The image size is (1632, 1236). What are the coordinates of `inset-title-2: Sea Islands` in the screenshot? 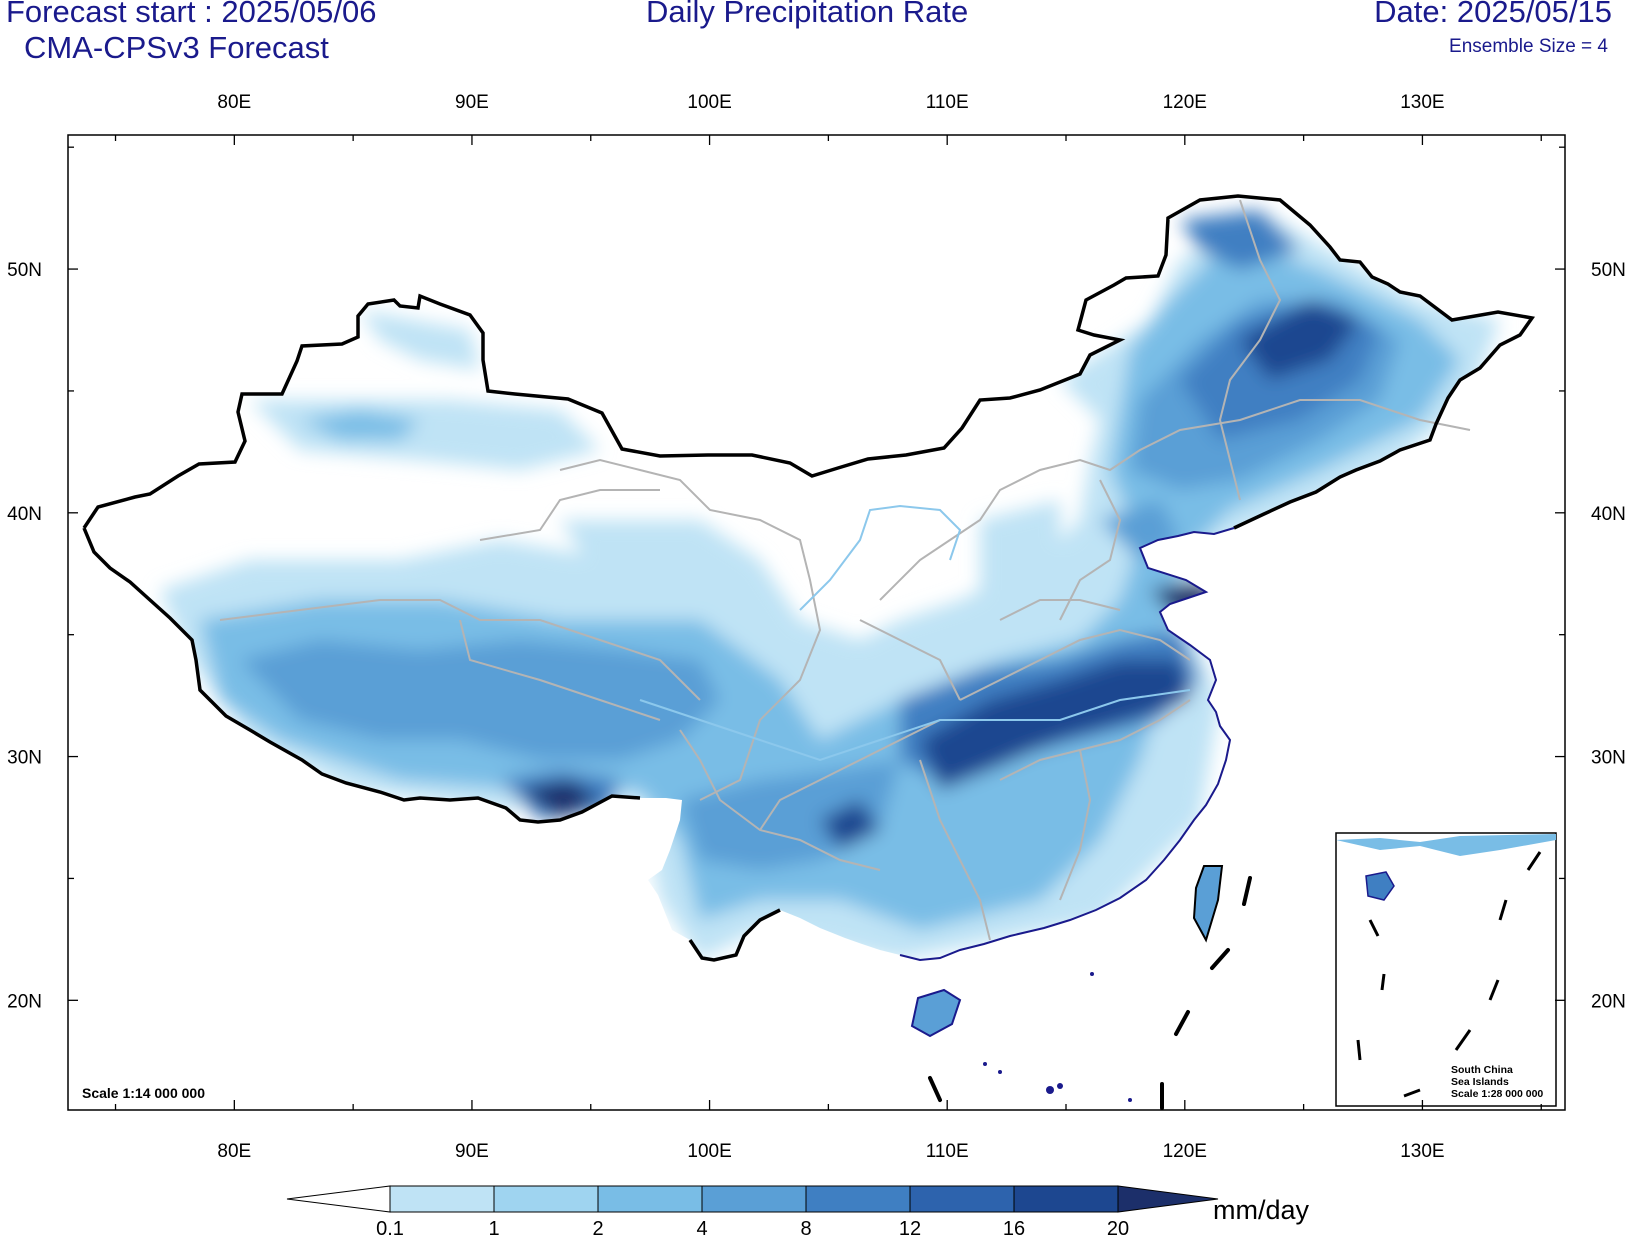 It's located at (1480, 1082).